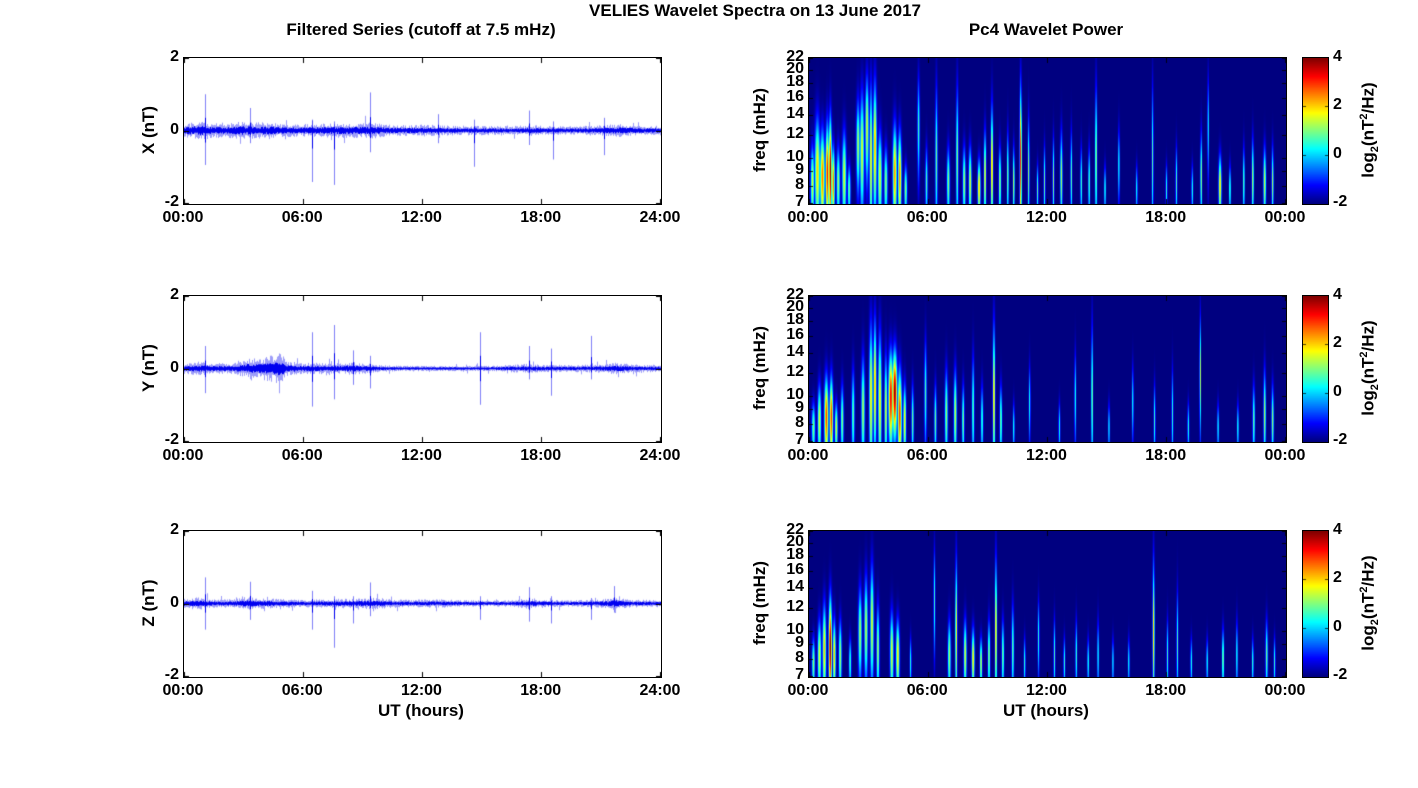 Image resolution: width=1418 pixels, height=788 pixels. I want to click on y-spectrogram-panel, so click(1047, 369).